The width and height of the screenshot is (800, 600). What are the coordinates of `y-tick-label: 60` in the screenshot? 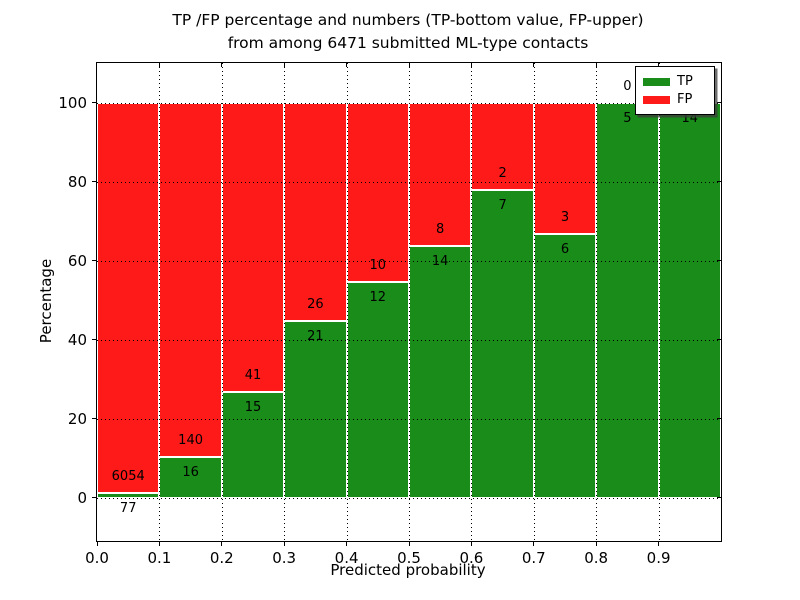 It's located at (77, 260).